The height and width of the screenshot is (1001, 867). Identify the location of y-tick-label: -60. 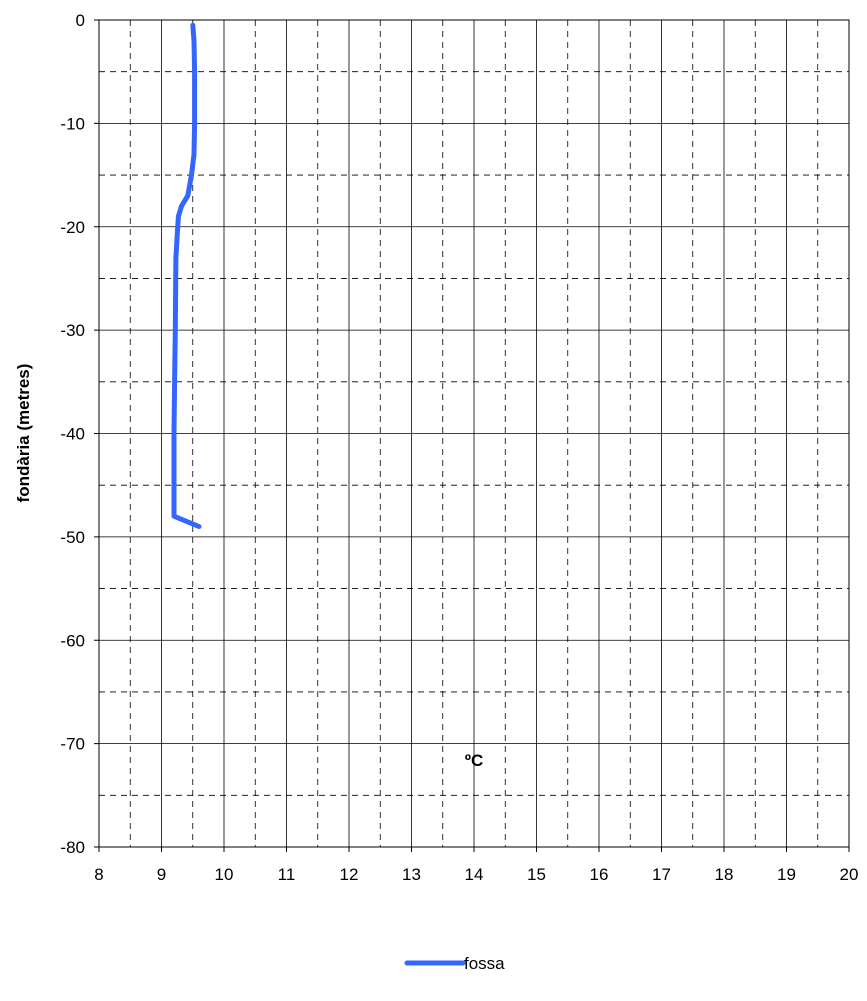
(72, 640).